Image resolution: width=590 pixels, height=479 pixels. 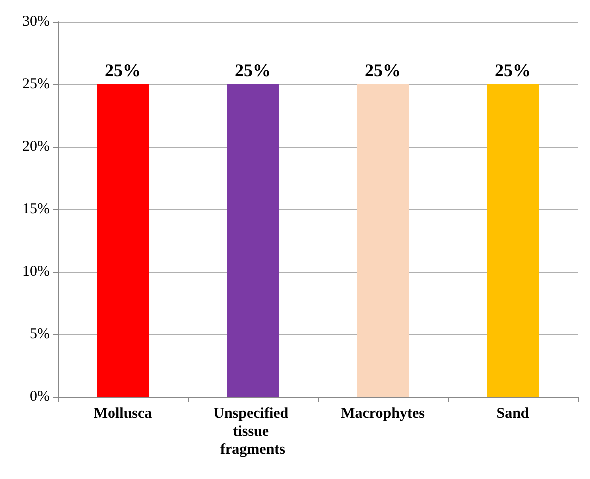 What do you see at coordinates (36, 84) in the screenshot?
I see `y-tick-label: 25%` at bounding box center [36, 84].